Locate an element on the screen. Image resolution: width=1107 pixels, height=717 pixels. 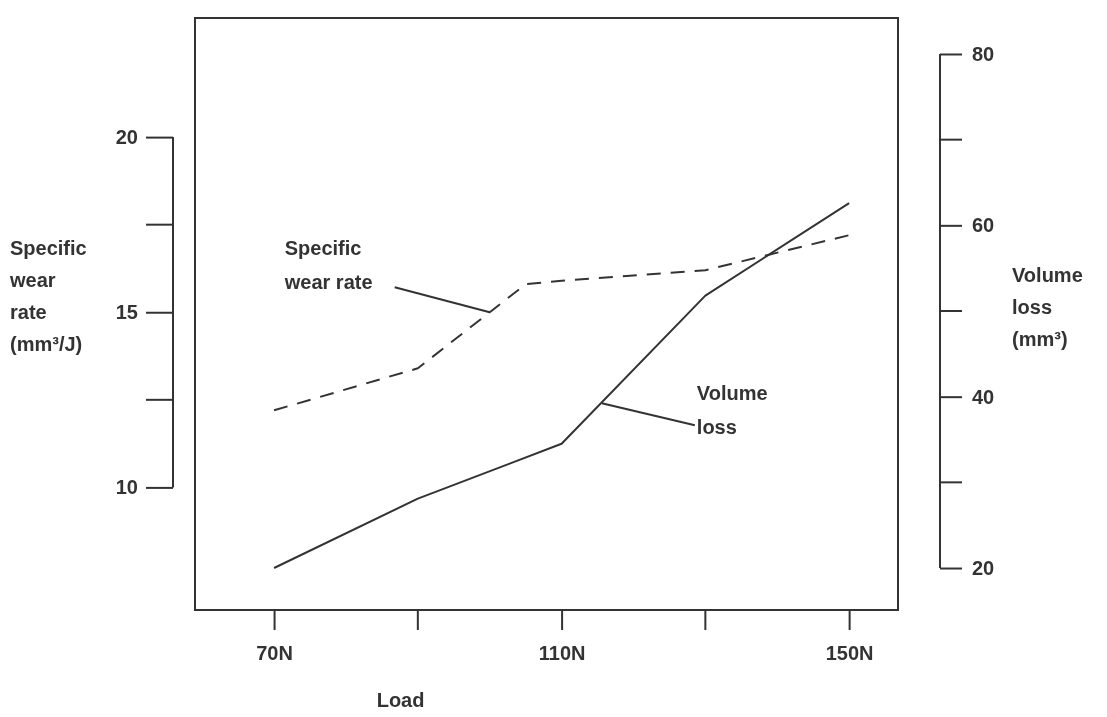
y-tick-label: 20 is located at coordinates (126, 137).